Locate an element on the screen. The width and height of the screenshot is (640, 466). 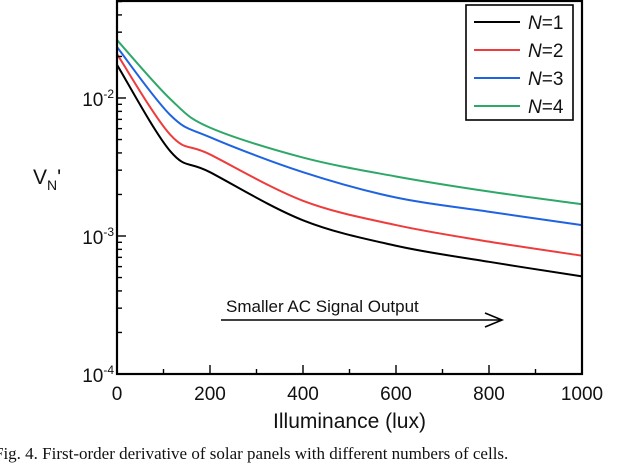
legend-box is located at coordinates (519, 62).